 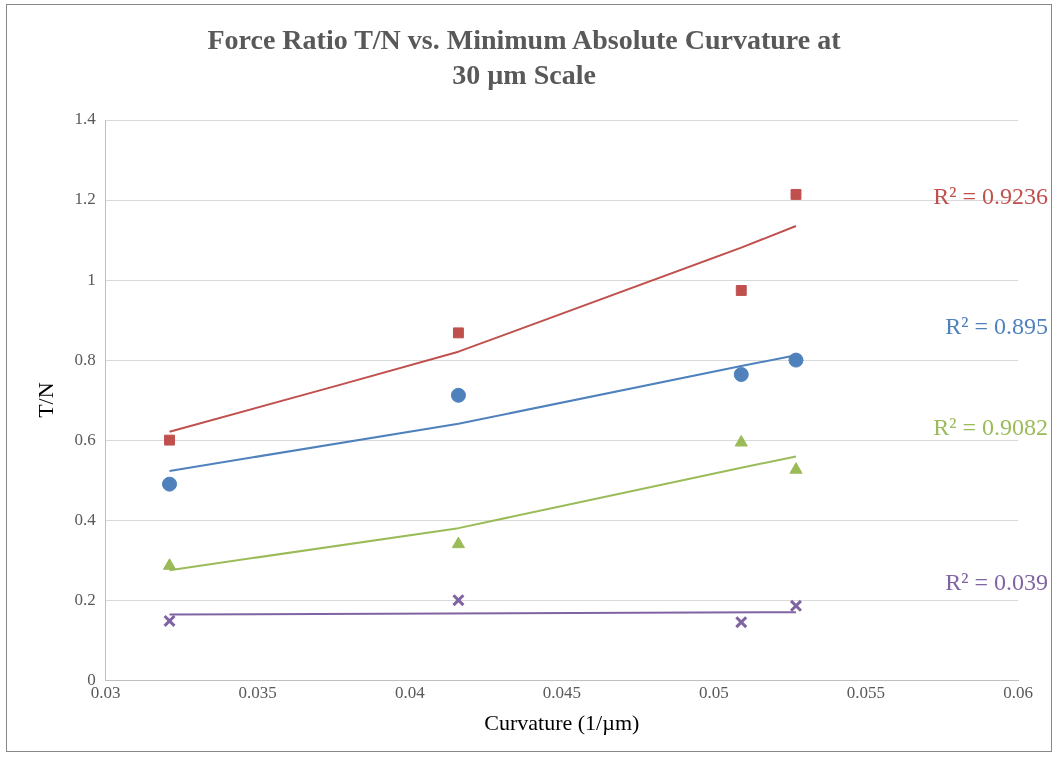 I want to click on x-tick-label: 0.06, so click(x=1018, y=692).